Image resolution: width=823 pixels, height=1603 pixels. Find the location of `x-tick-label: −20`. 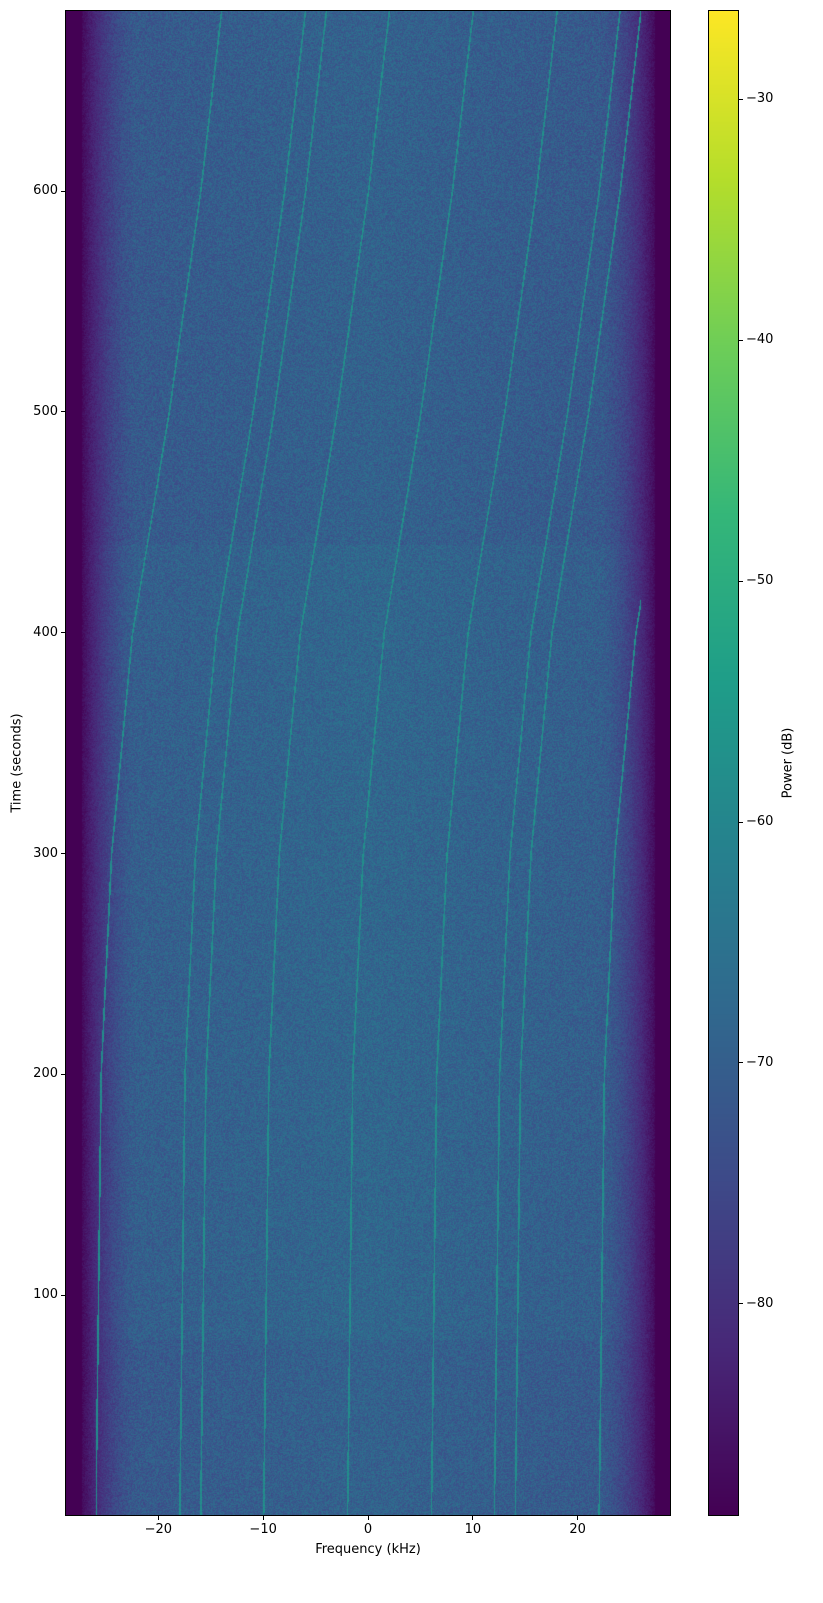

x-tick-label: −20 is located at coordinates (158, 1529).